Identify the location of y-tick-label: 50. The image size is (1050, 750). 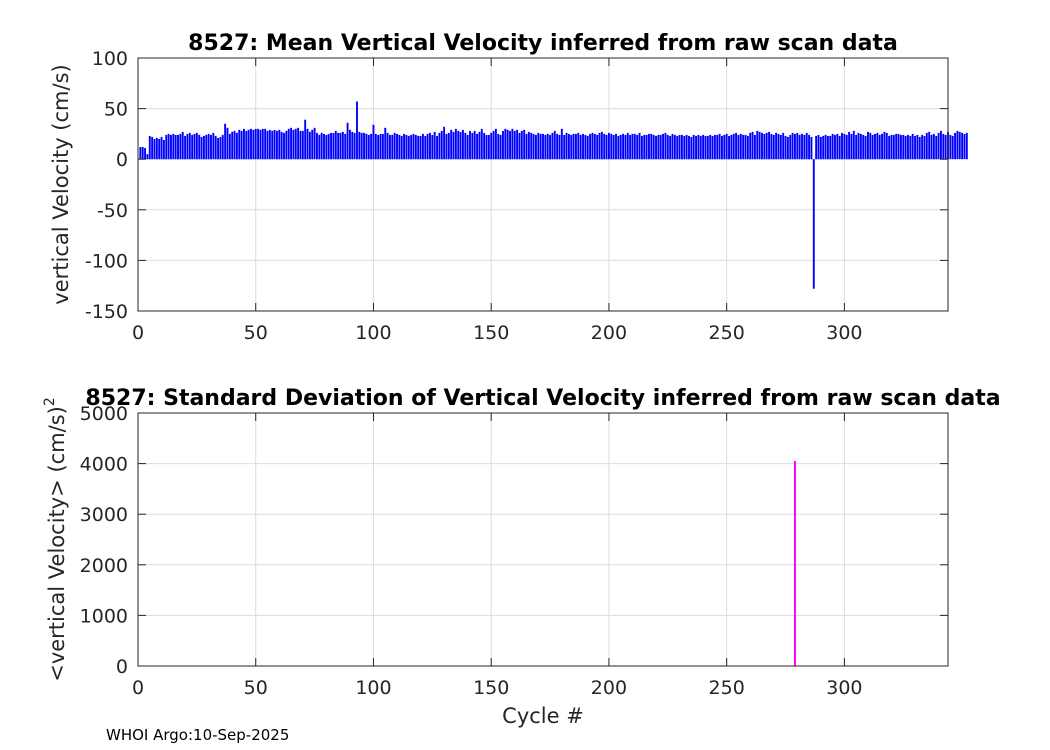
(116, 110).